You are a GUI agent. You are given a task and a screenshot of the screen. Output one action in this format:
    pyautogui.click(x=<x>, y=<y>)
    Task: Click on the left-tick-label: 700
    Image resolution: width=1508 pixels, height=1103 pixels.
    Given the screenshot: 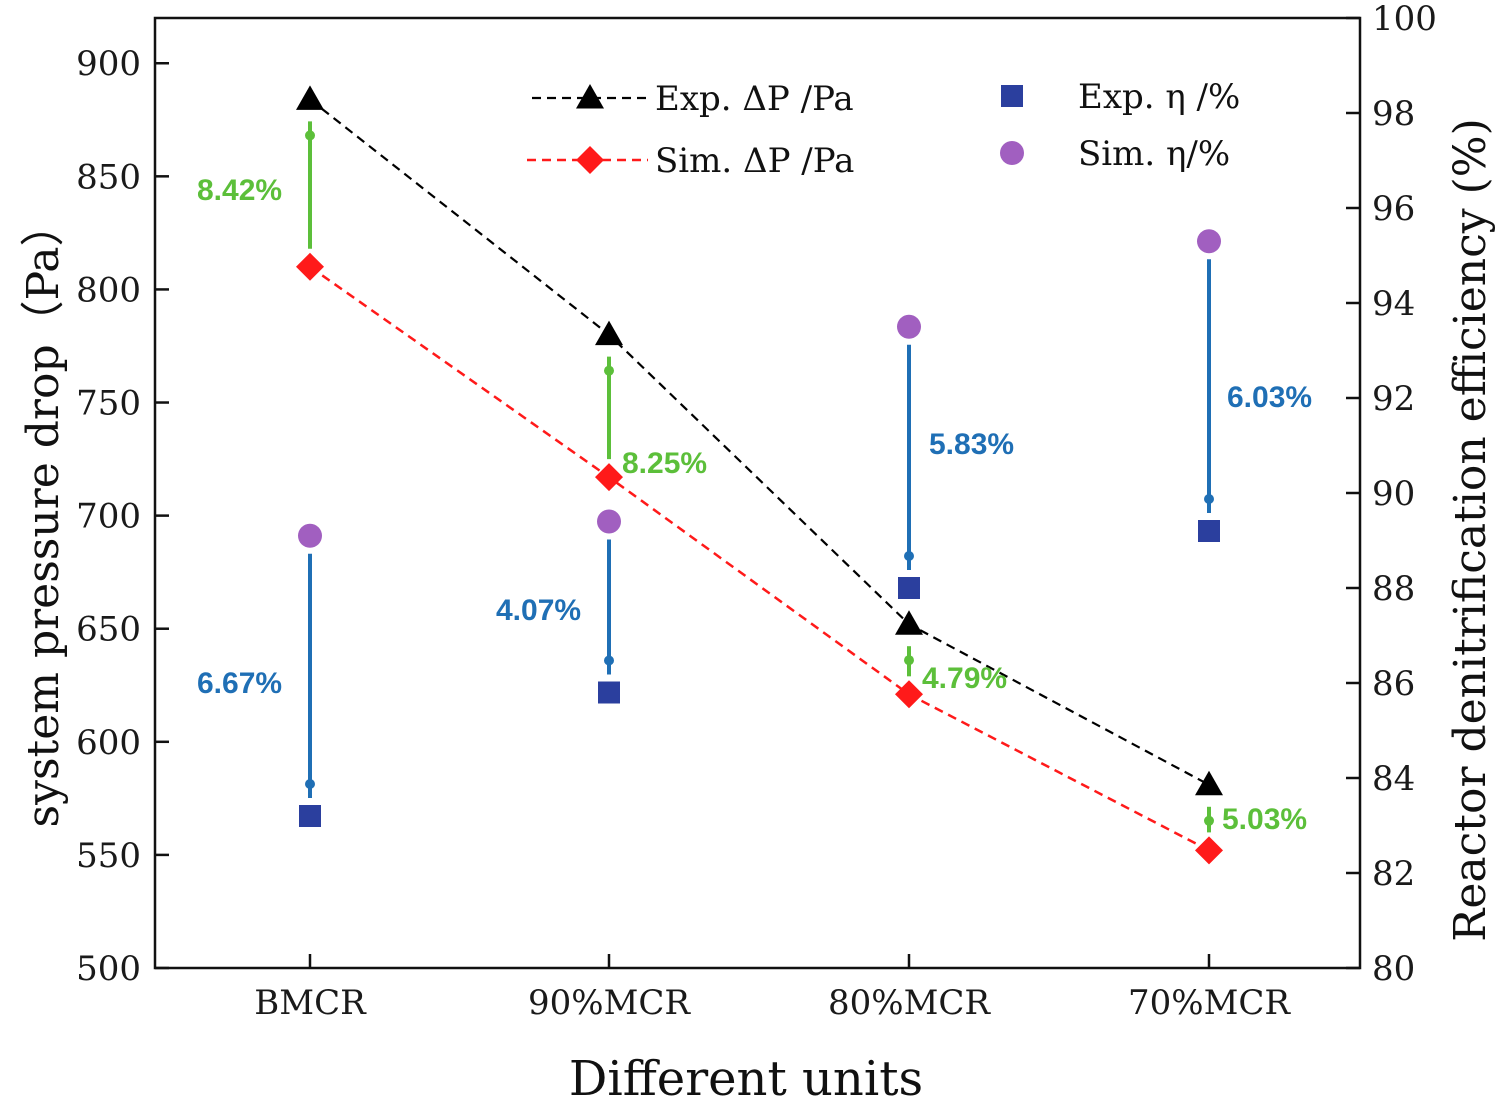 What is the action you would take?
    pyautogui.click(x=108, y=517)
    